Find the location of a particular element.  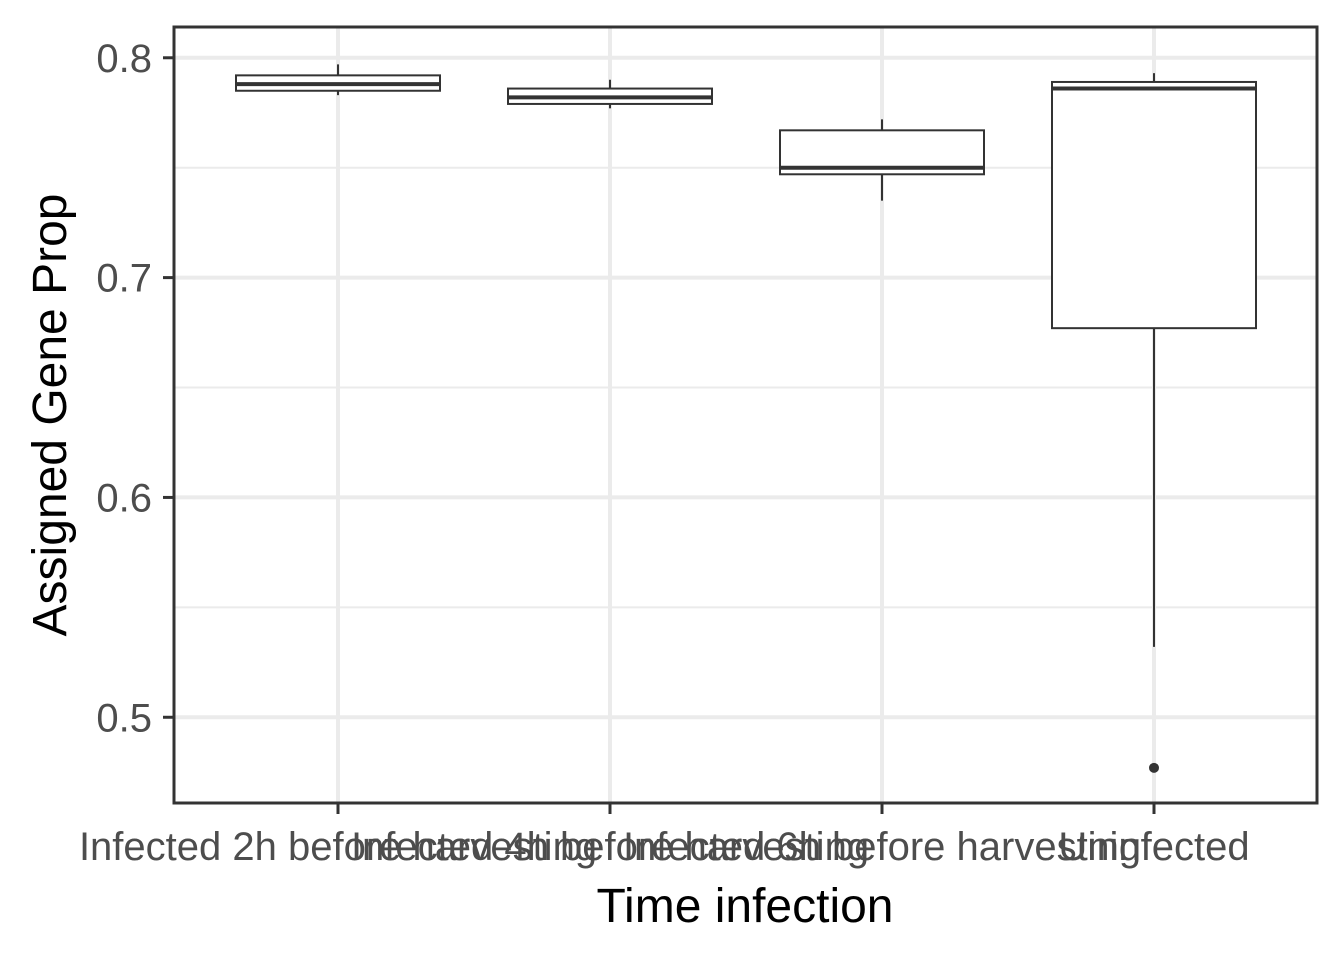

y-axis-title: Assigned Gene Prop is located at coordinates (50, 415).